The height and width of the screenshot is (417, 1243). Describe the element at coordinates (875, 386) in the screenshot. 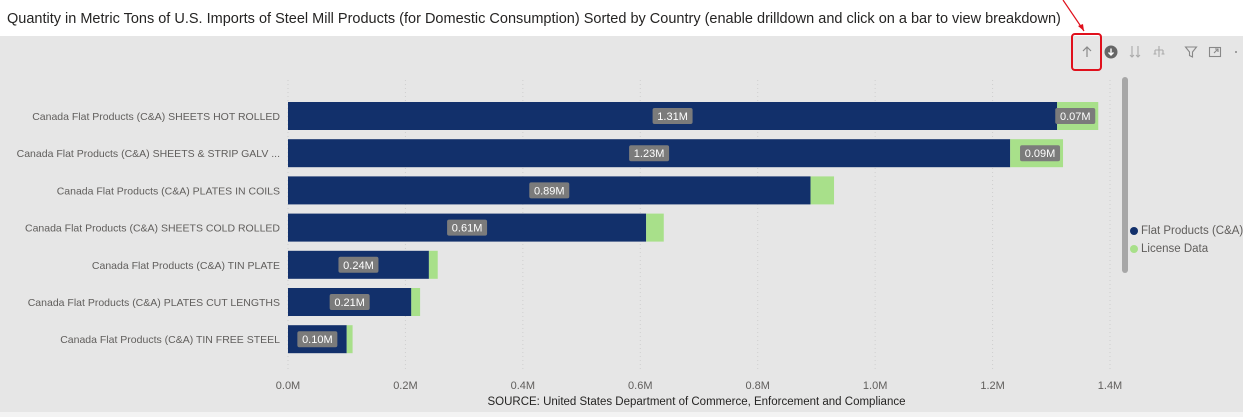

I see `x-tick-label: 1.0M` at that location.